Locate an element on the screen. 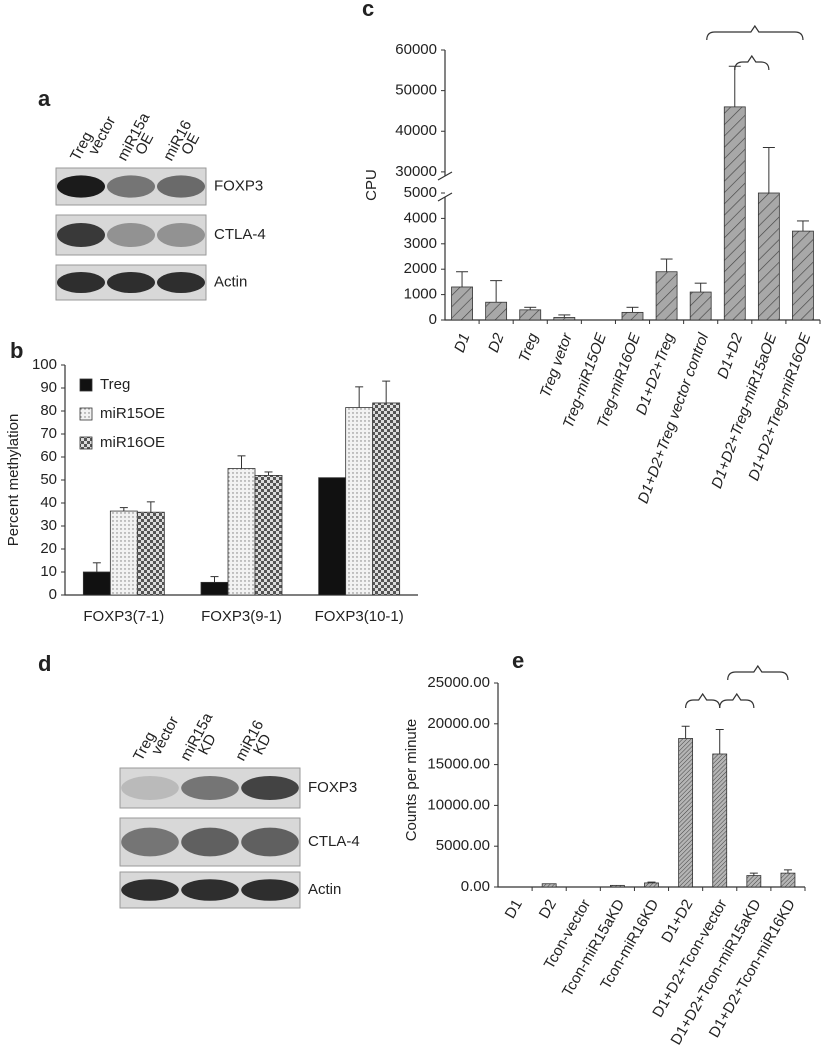 Image resolution: width=836 pixels, height=1050 pixels. y-tick-label: 40000 is located at coordinates (416, 130).